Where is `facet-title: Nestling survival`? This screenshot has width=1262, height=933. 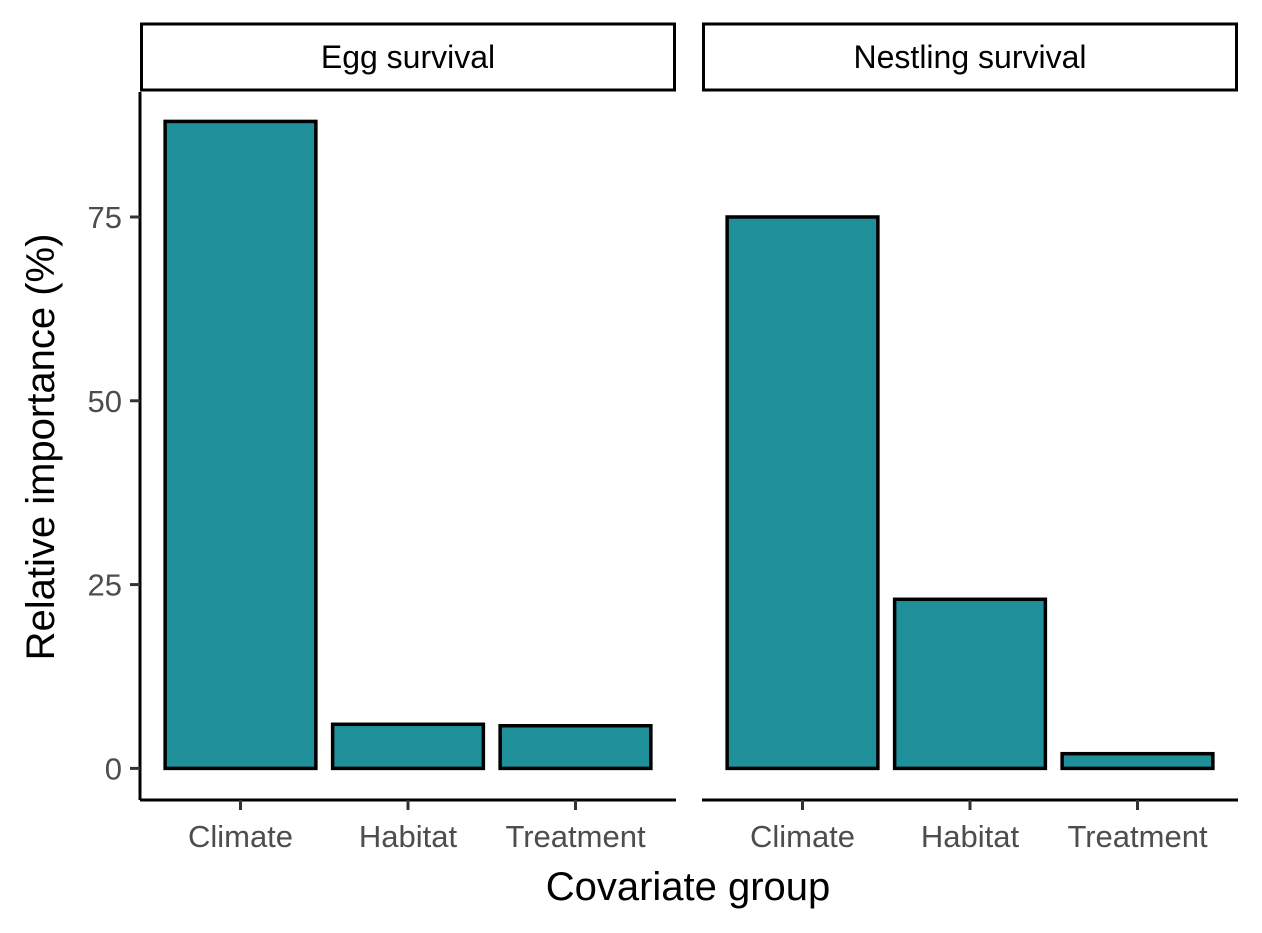
facet-title: Nestling survival is located at coordinates (970, 57).